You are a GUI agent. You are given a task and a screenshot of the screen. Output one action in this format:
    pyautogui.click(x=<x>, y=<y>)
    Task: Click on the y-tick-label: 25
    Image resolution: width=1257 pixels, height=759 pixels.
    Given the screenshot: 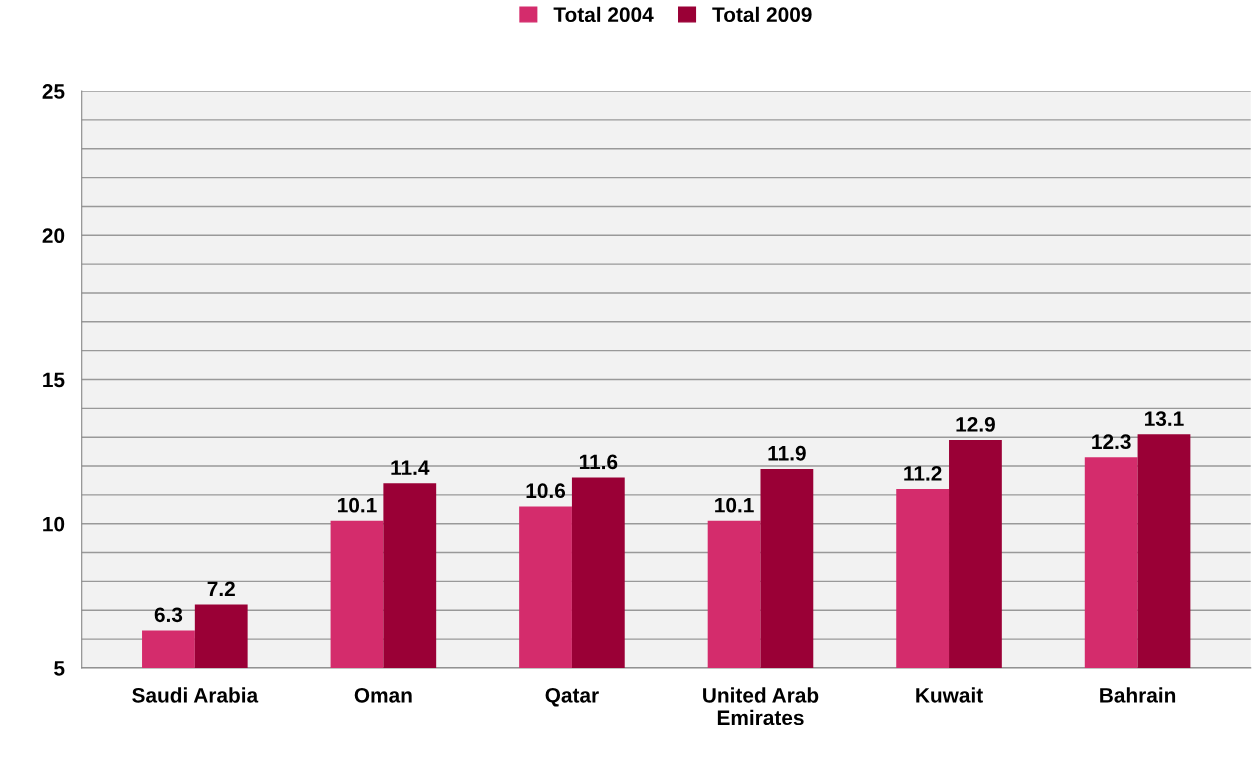 What is the action you would take?
    pyautogui.click(x=53, y=91)
    